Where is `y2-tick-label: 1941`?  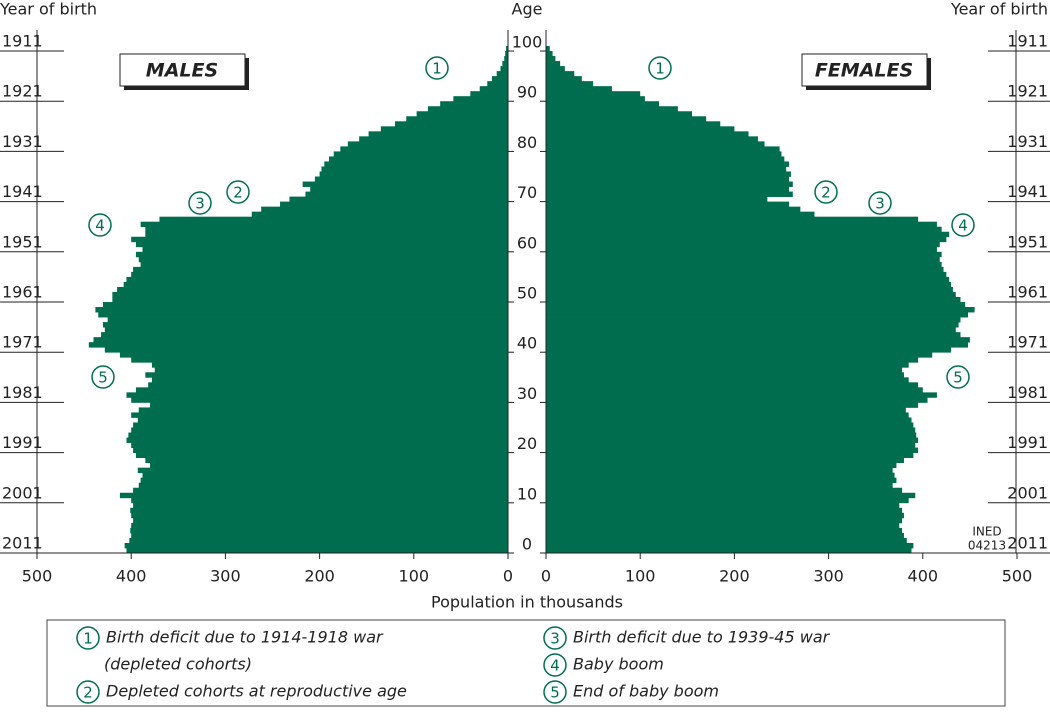
y2-tick-label: 1941 is located at coordinates (22, 191).